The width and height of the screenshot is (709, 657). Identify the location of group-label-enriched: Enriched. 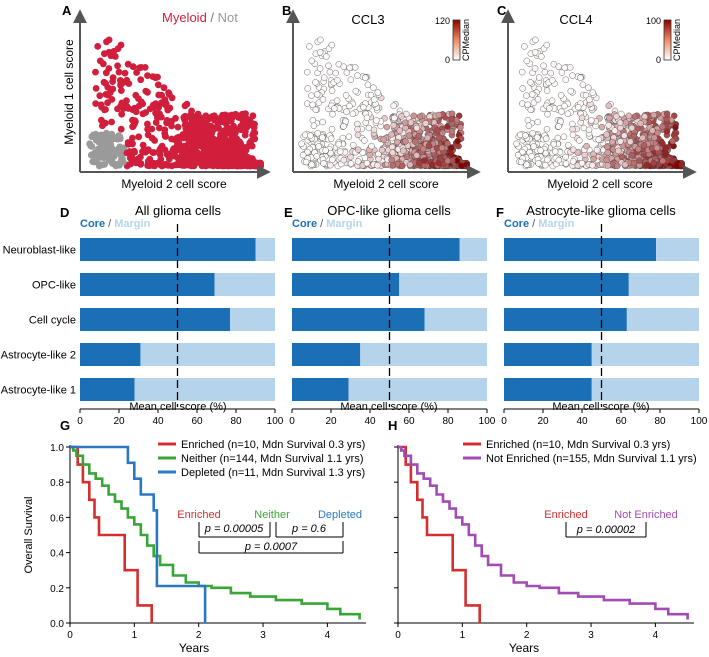
(565, 515).